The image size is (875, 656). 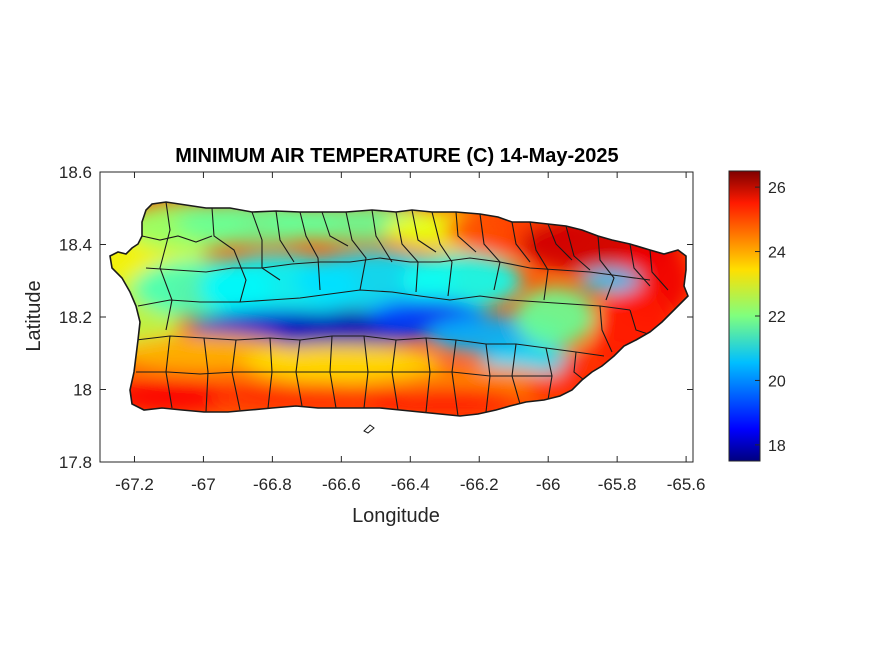 What do you see at coordinates (369, 429) in the screenshot?
I see `islet-caja-de-muertos` at bounding box center [369, 429].